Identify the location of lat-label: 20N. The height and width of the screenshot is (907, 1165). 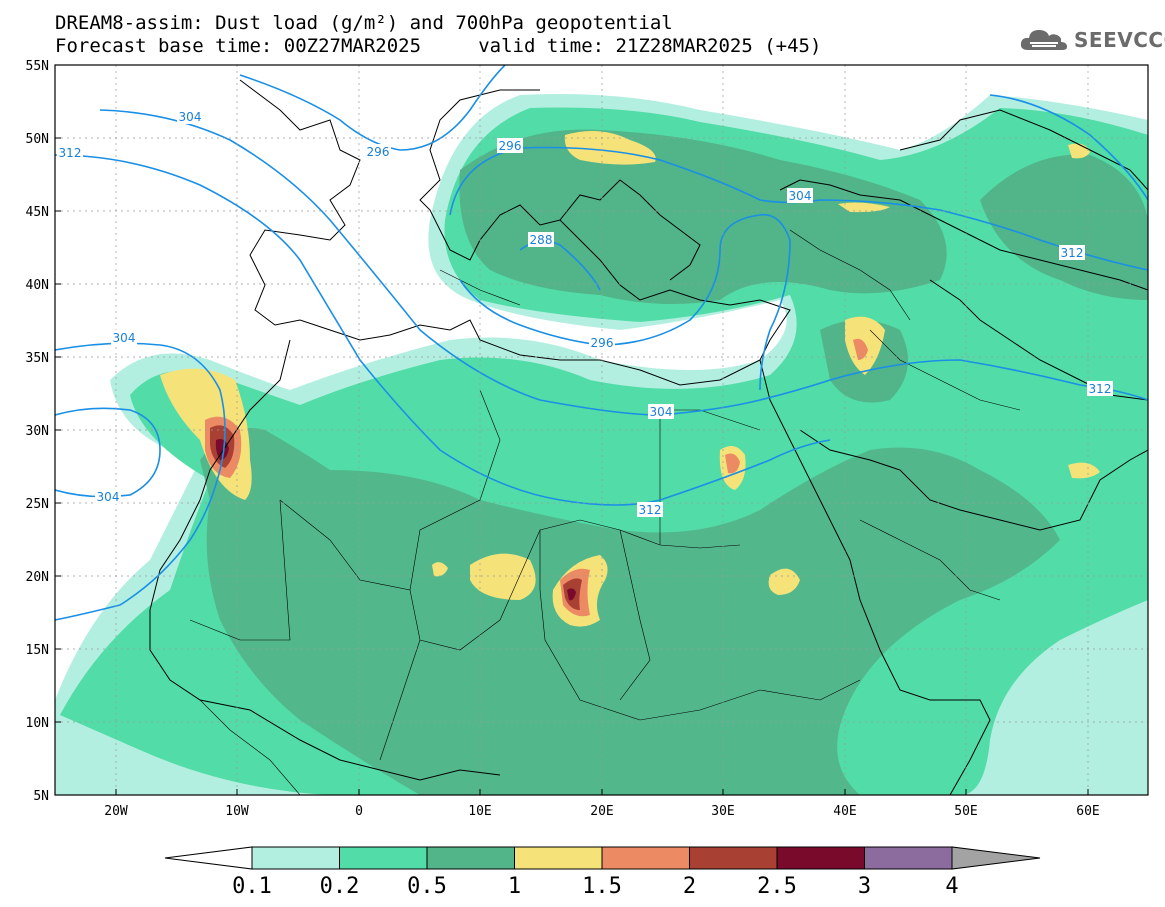
(37, 577).